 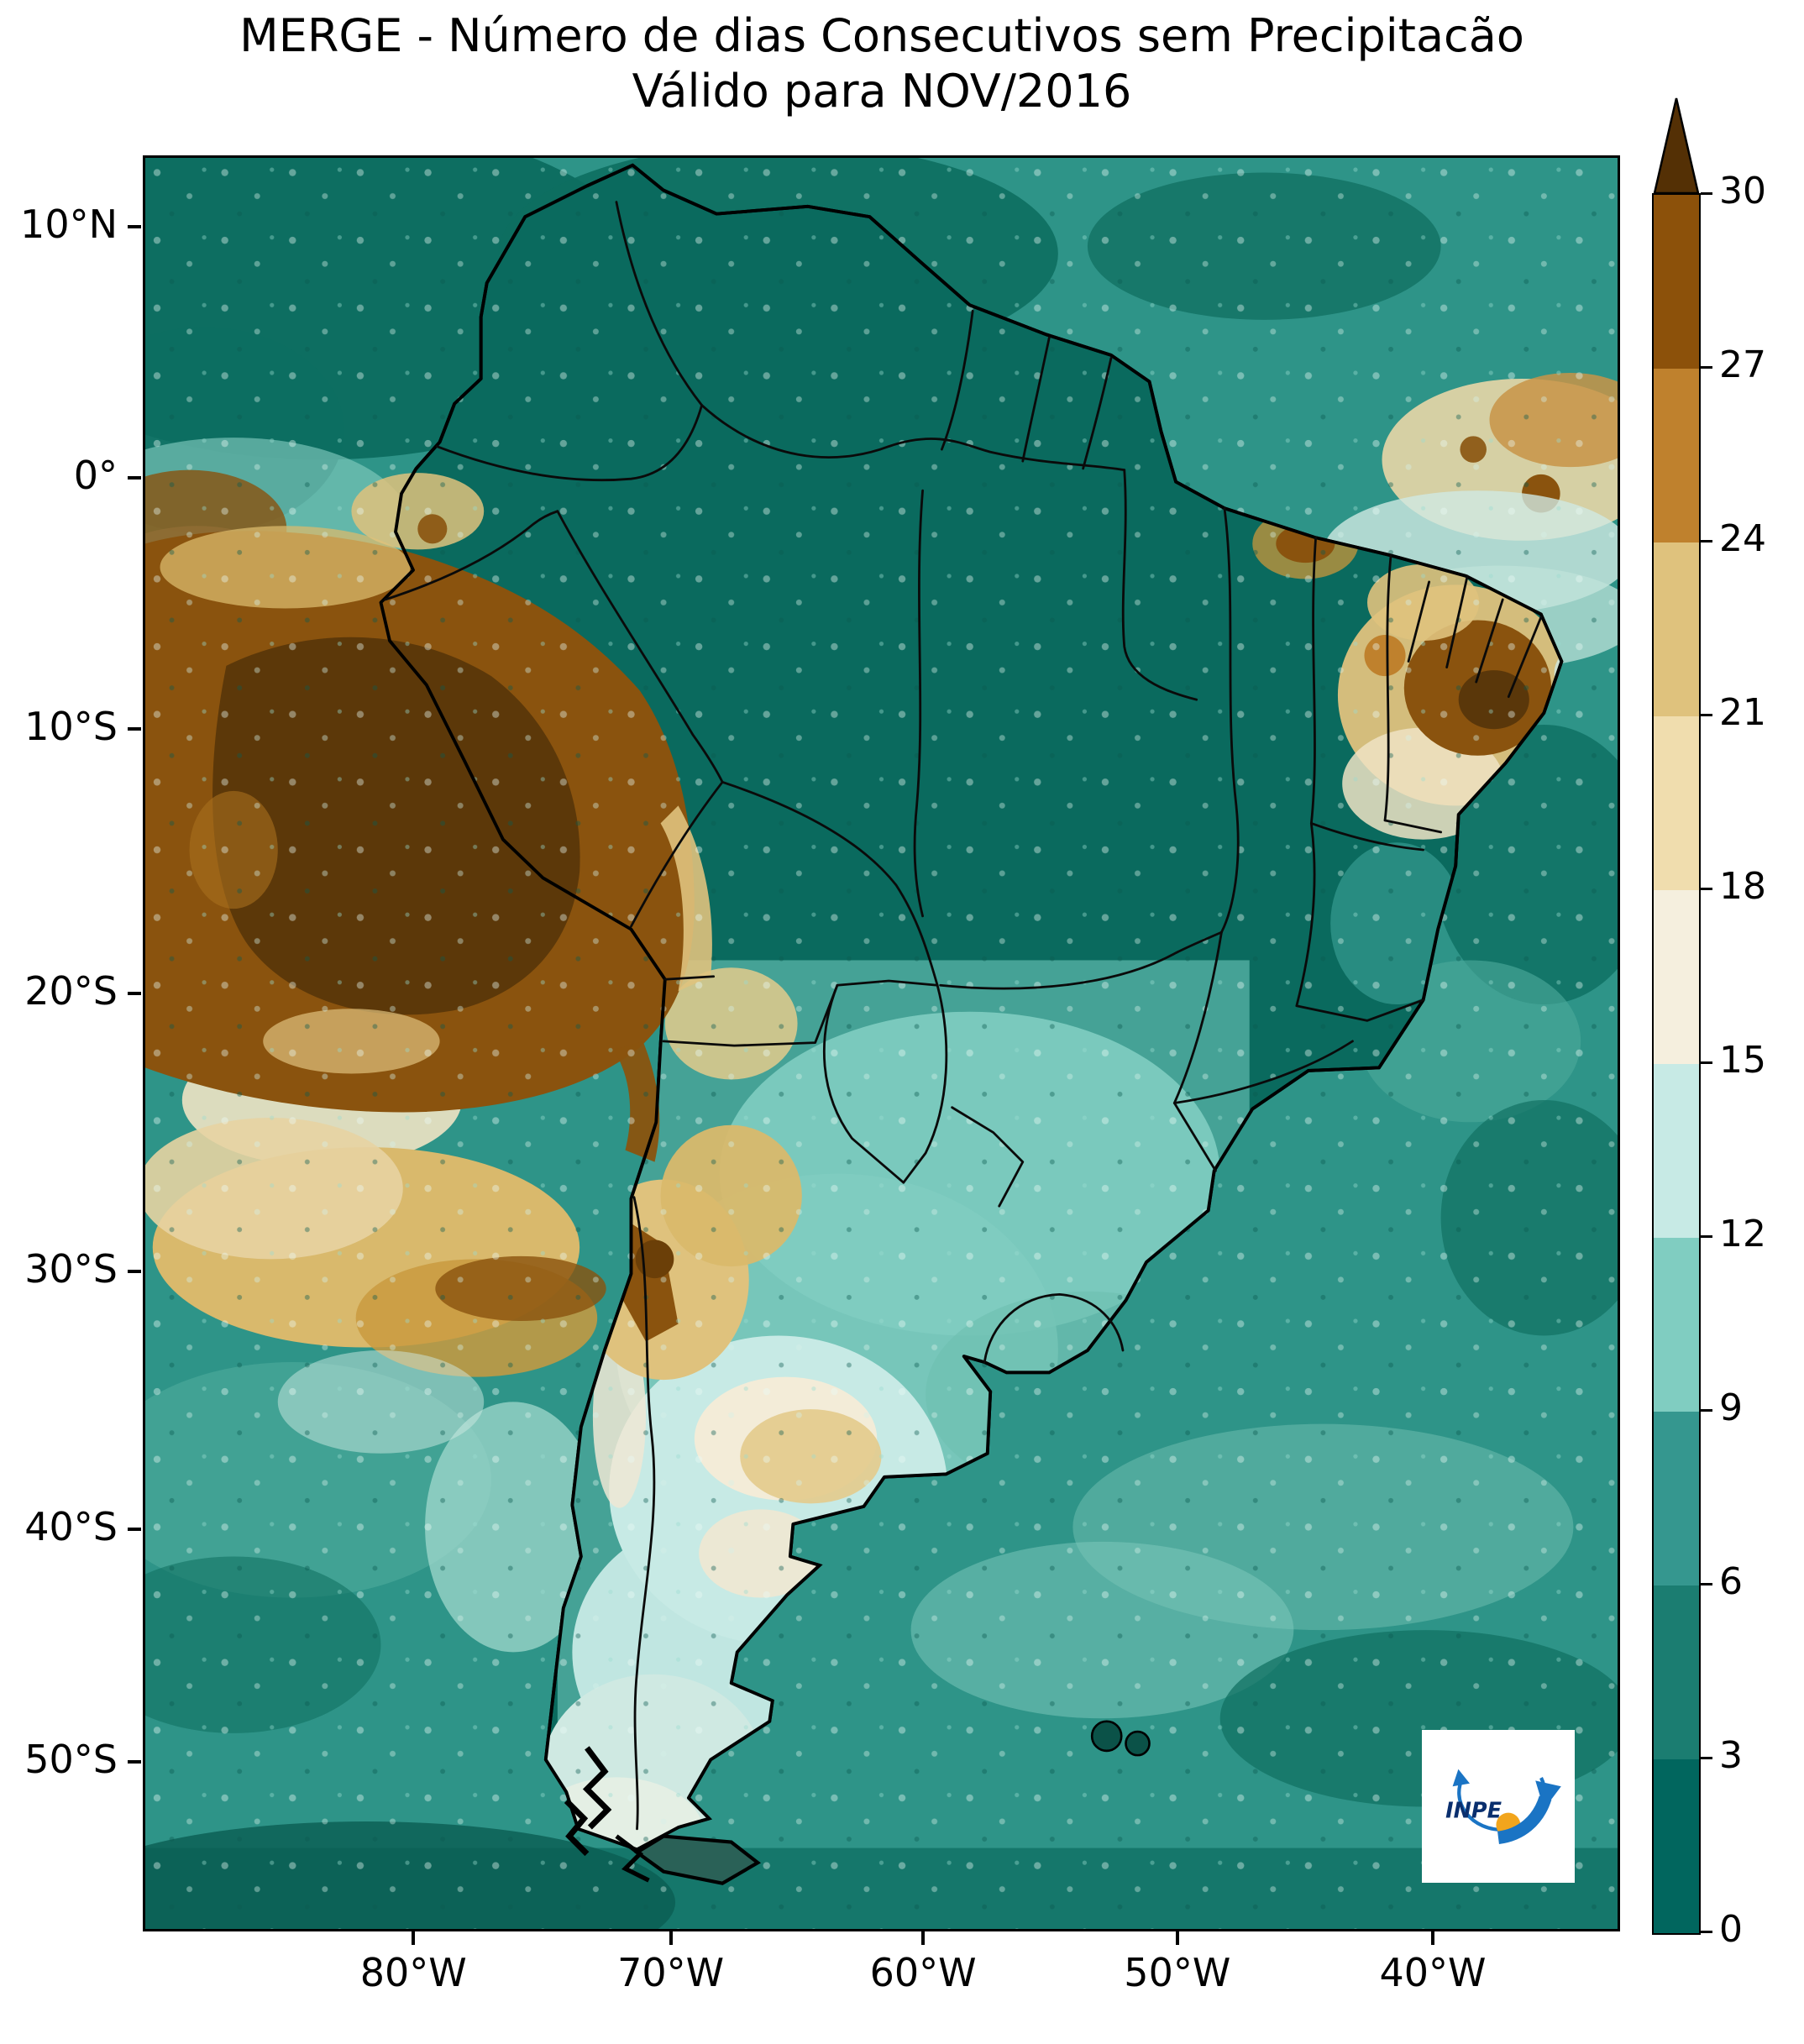 What do you see at coordinates (662, 1815) in the screenshot?
I see `far-south-coast-detail` at bounding box center [662, 1815].